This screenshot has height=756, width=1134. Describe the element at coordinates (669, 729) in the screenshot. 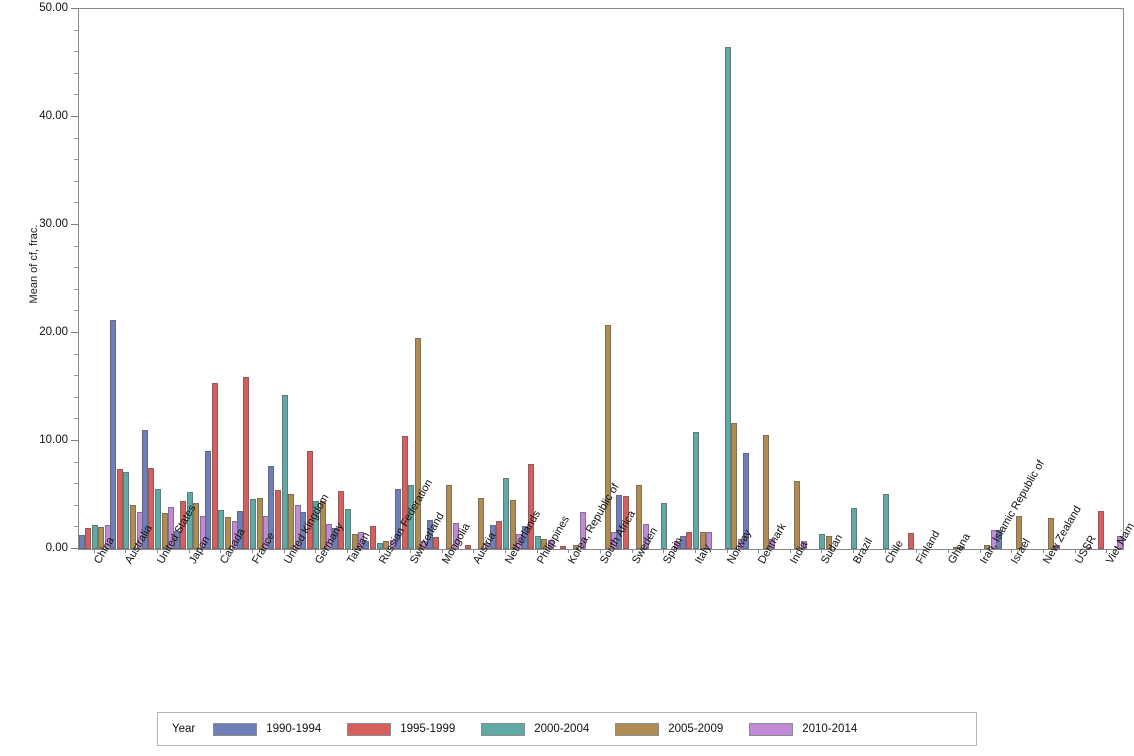

I see `legend-entry: 2005-2009` at that location.